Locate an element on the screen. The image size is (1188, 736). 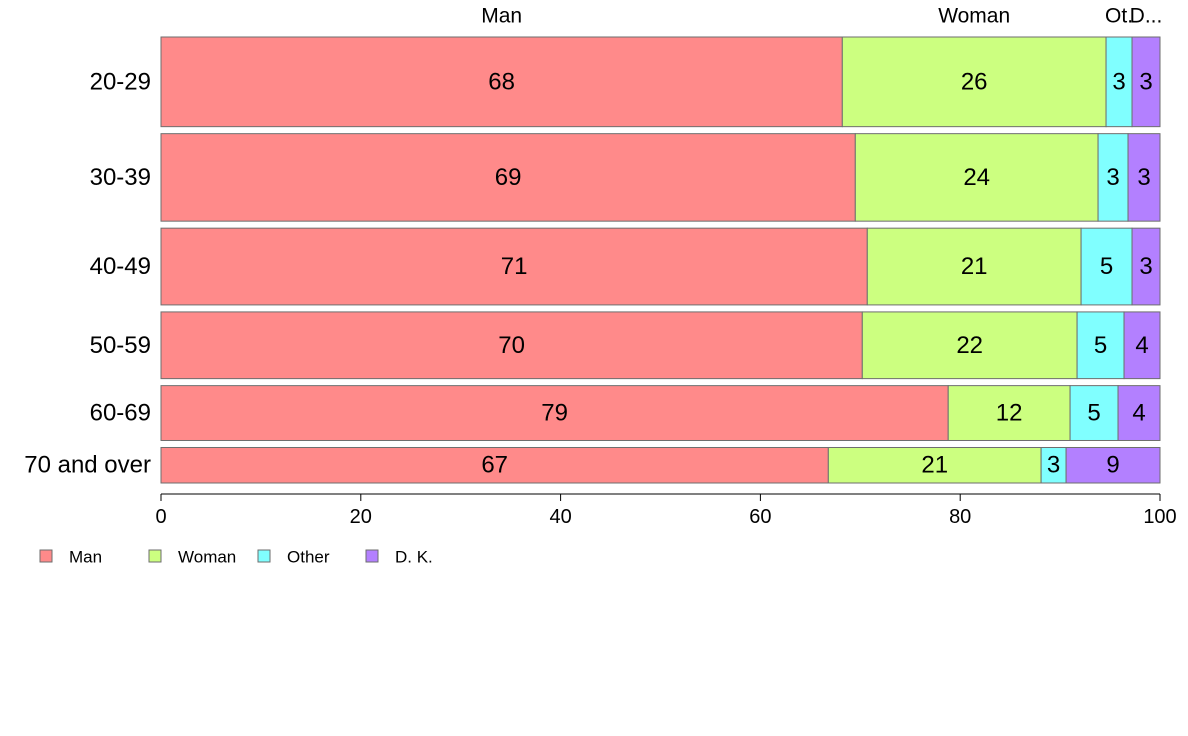
x-axis: 0 20 40 60 80 100 is located at coordinates (666, 510).